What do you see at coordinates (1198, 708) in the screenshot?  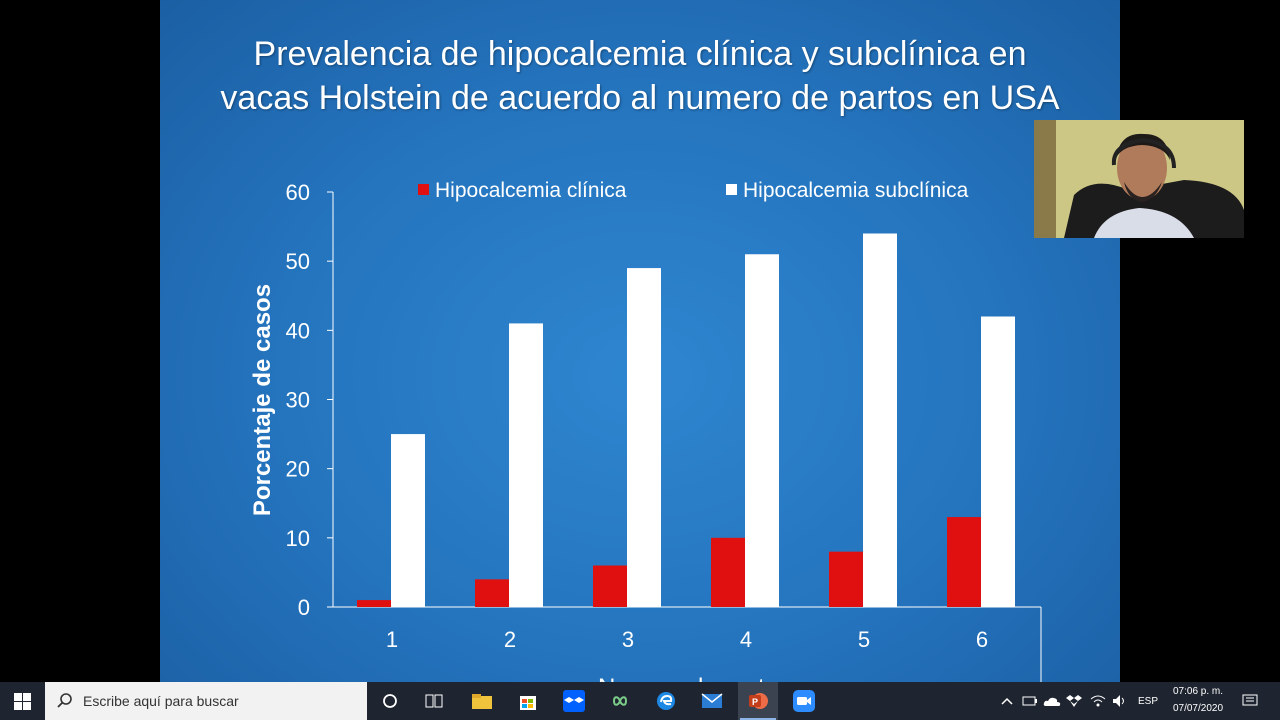 I see `clock-date: 07/07/2020` at bounding box center [1198, 708].